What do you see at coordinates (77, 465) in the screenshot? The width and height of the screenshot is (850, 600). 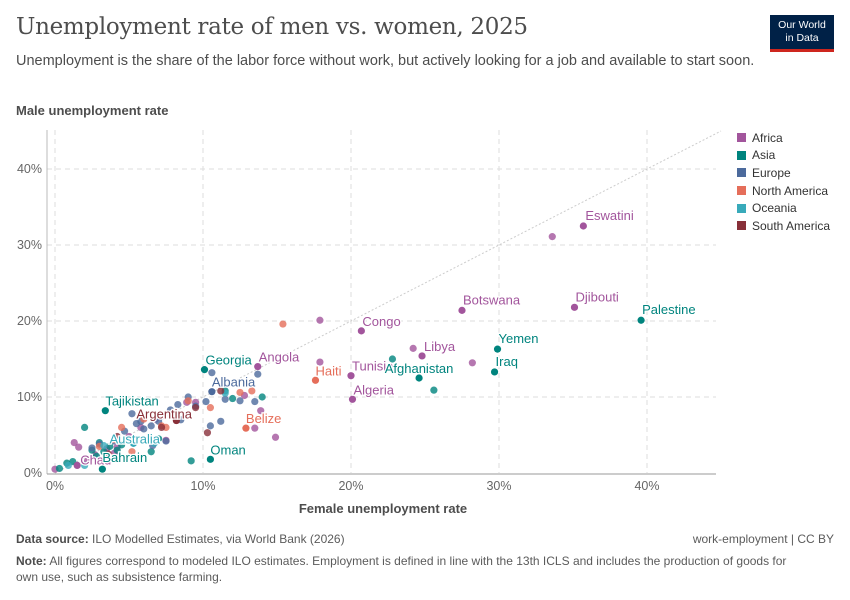 I see `data-point-chad` at bounding box center [77, 465].